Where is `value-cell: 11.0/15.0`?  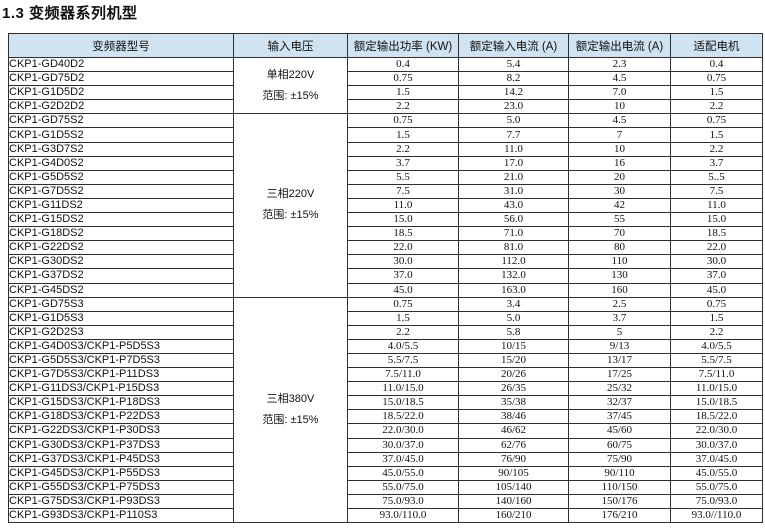 value-cell: 11.0/15.0 is located at coordinates (403, 389).